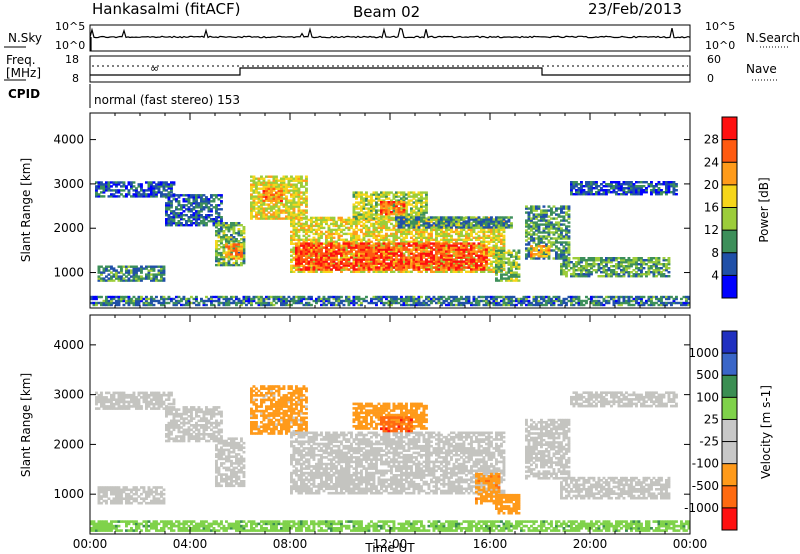 This screenshot has height=554, width=800. Describe the element at coordinates (390, 38) in the screenshot. I see `noise-frame` at that location.